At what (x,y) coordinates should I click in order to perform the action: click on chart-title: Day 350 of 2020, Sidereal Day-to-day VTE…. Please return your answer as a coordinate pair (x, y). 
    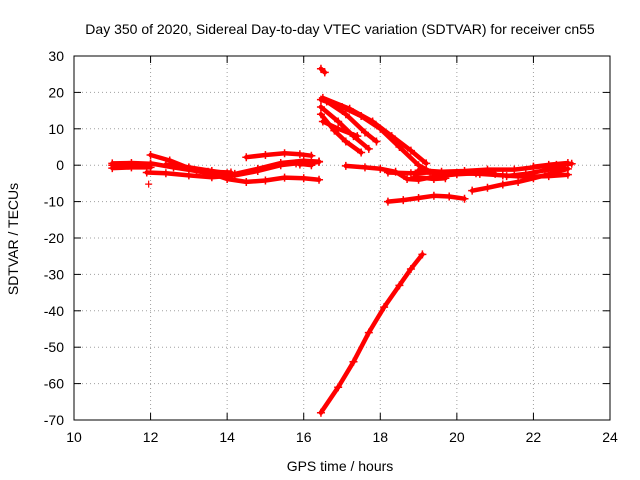
    Looking at the image, I should click on (340, 29).